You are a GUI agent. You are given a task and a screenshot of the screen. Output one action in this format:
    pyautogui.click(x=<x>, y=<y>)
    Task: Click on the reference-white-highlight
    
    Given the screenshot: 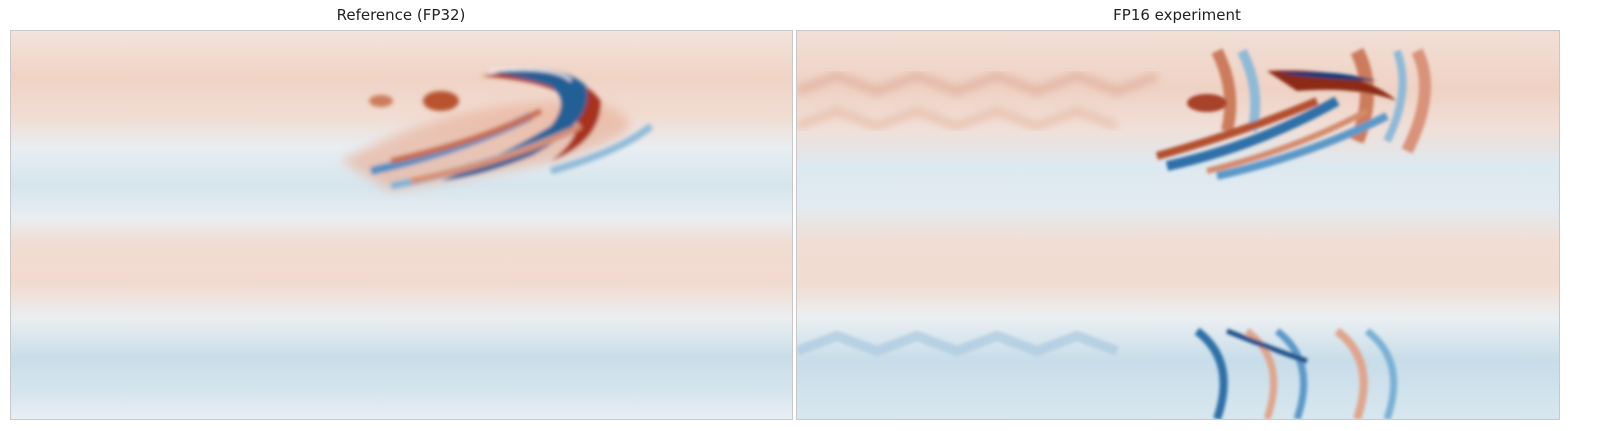 What is the action you would take?
    pyautogui.click(x=530, y=75)
    